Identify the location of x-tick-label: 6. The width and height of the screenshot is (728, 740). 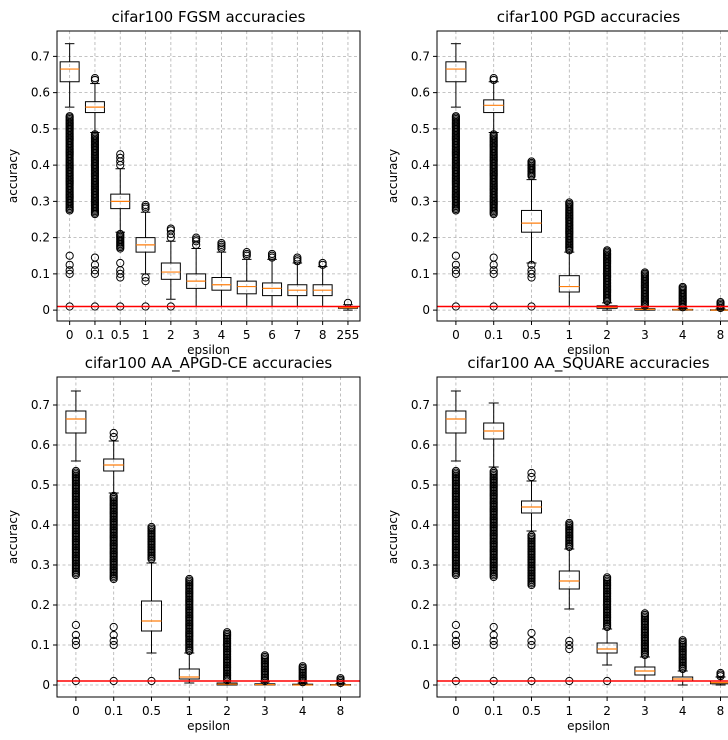
(272, 335).